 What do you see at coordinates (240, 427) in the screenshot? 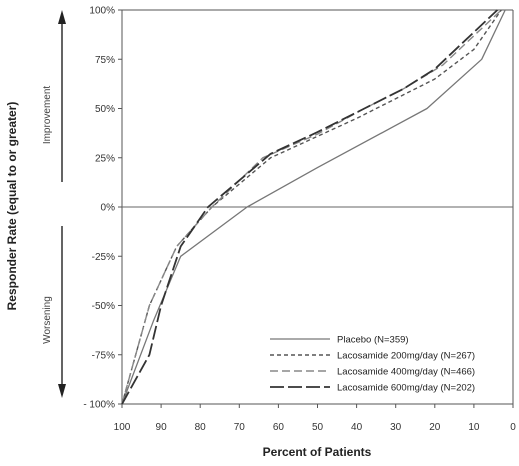
I see `x-tick-label: 70` at bounding box center [240, 427].